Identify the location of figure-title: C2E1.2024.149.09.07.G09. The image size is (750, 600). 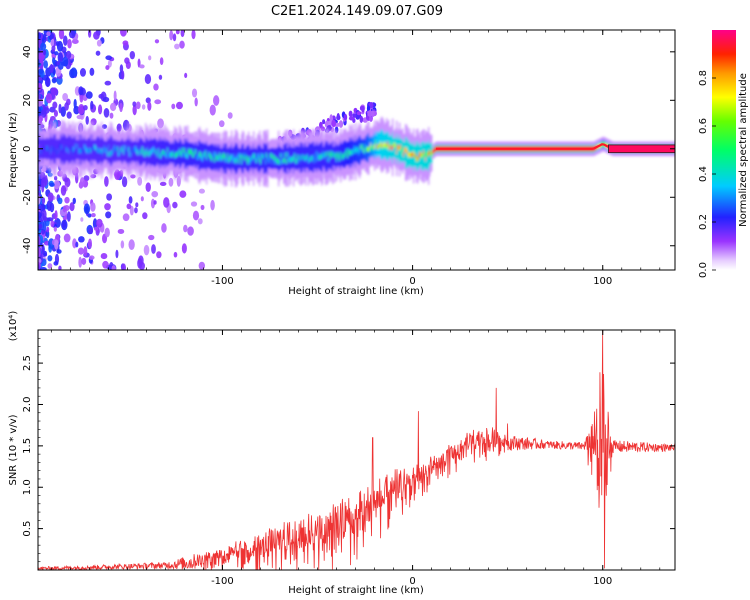
(357, 11).